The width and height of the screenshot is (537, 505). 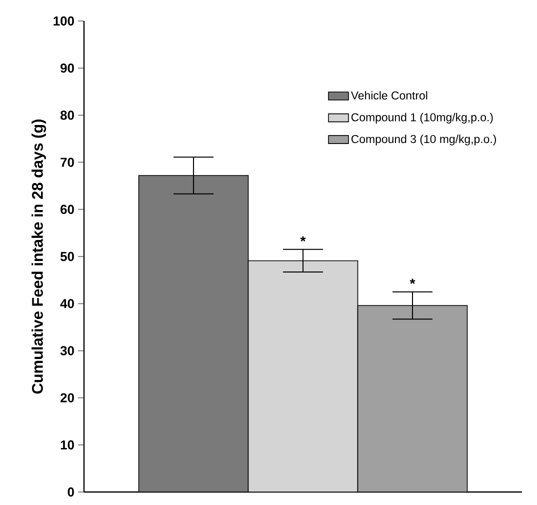 What do you see at coordinates (67, 397) in the screenshot?
I see `y-tick-label: 20` at bounding box center [67, 397].